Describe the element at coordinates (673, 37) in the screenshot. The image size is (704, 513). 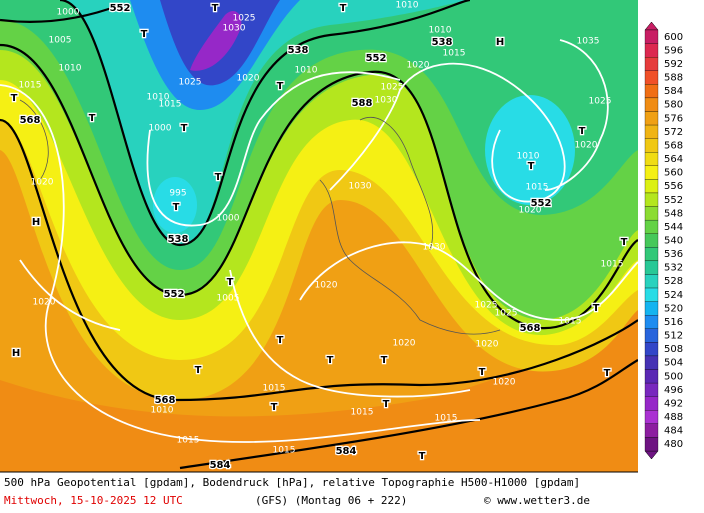
I see `legend-label: 600` at that location.